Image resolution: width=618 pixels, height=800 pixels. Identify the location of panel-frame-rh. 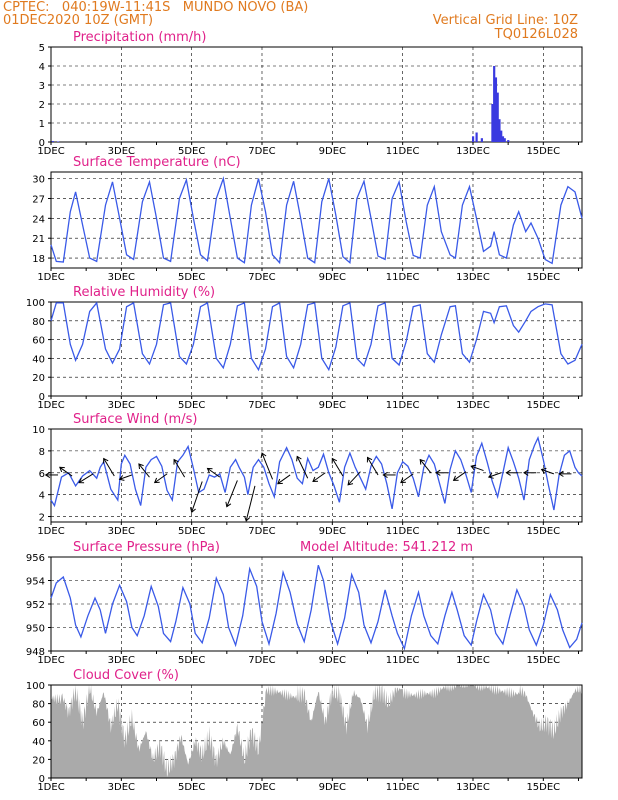
(316, 349).